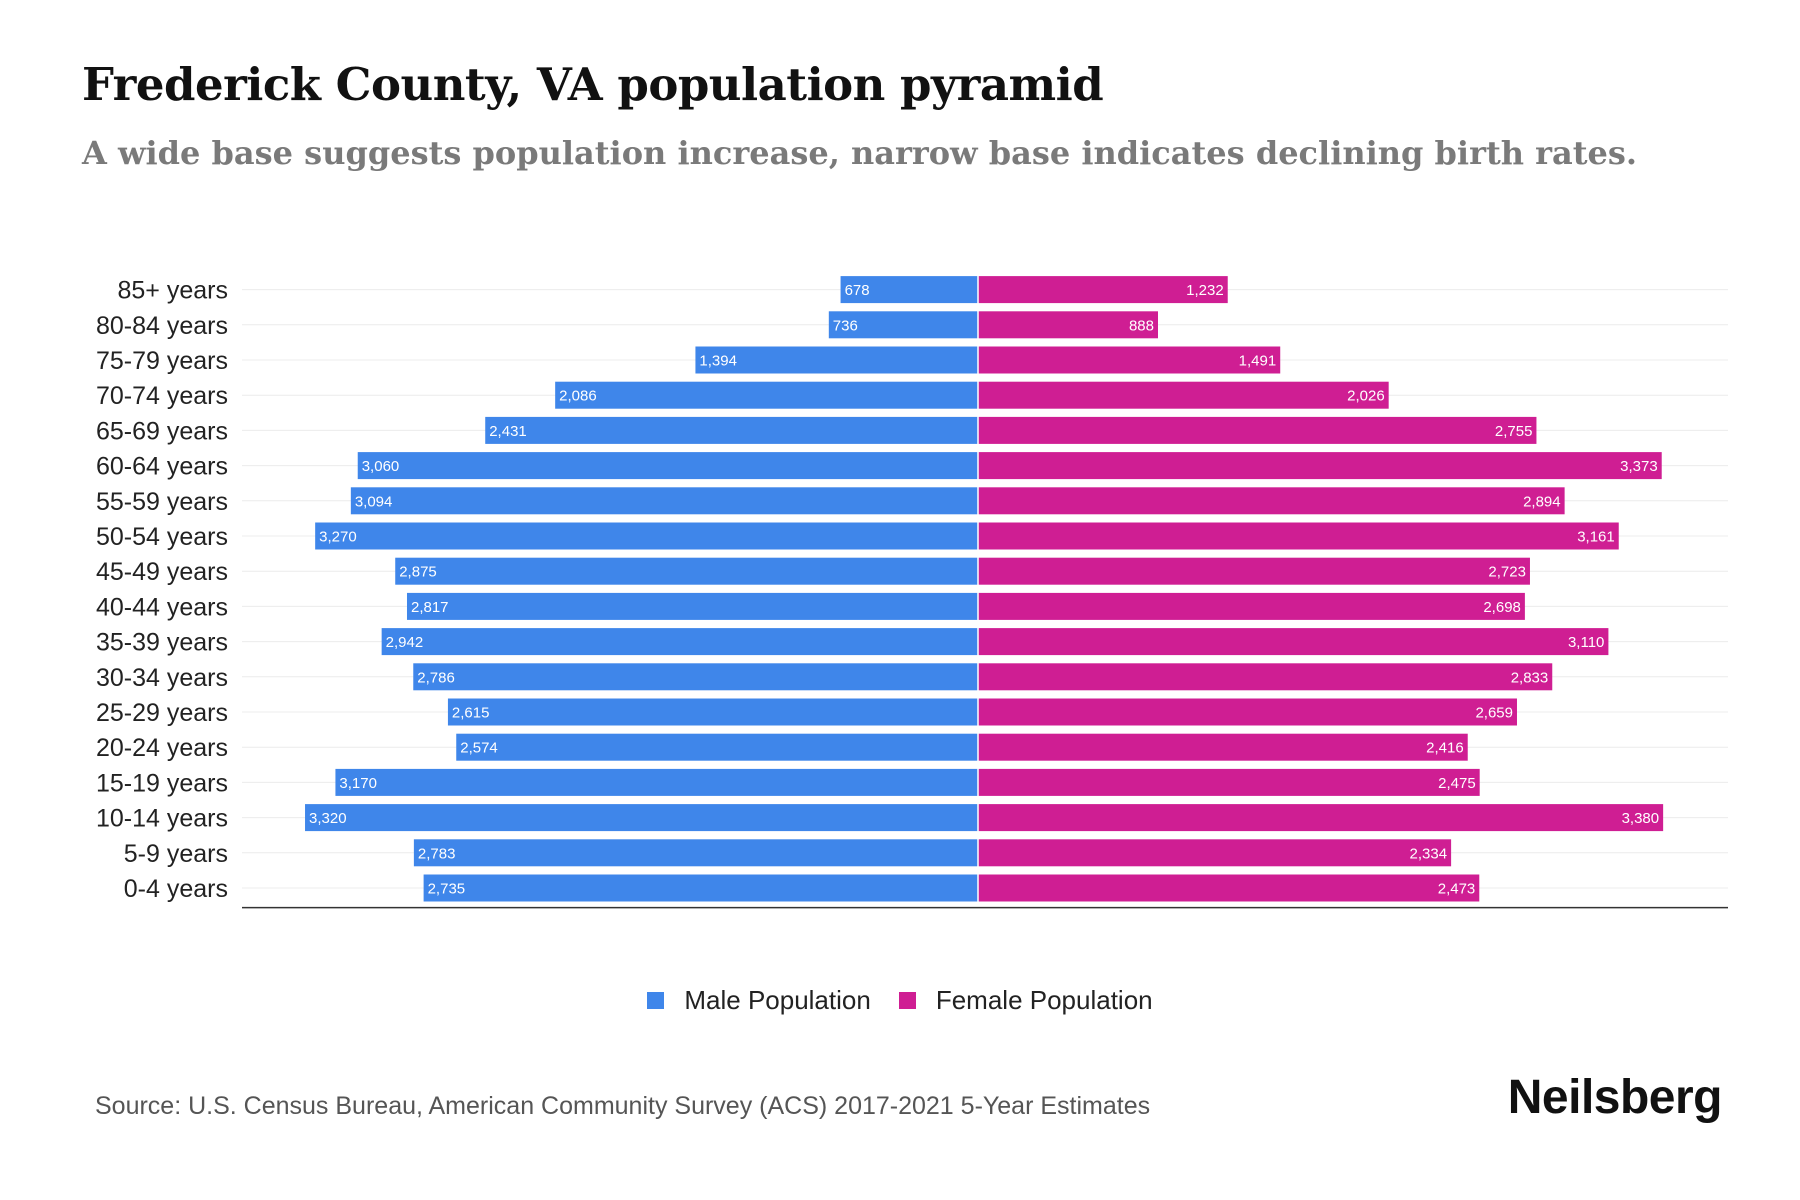 This screenshot has width=1800, height=1200. What do you see at coordinates (471, 713) in the screenshot?
I see `male-value-label: 2,615` at bounding box center [471, 713].